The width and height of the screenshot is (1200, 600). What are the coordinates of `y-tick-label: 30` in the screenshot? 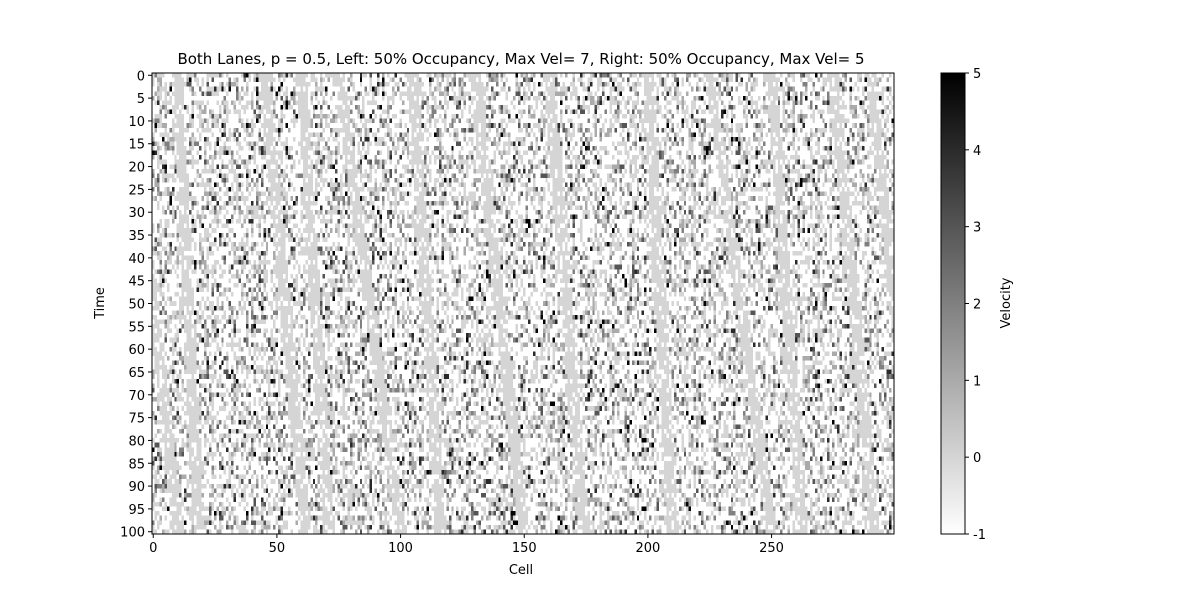 It's located at (136, 213).